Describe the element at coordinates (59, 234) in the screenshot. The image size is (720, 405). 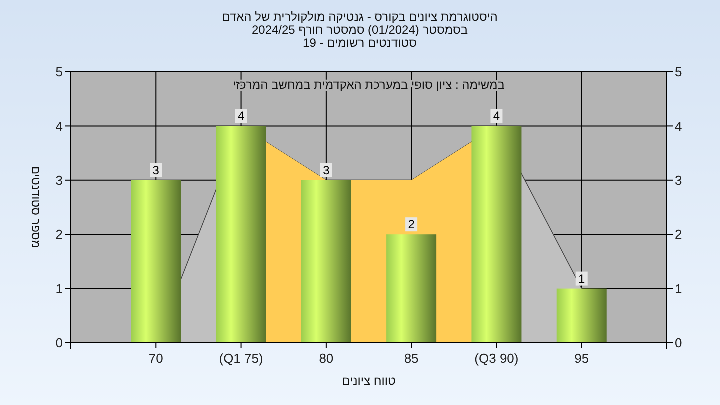
I see `y-tick-label: 2` at that location.